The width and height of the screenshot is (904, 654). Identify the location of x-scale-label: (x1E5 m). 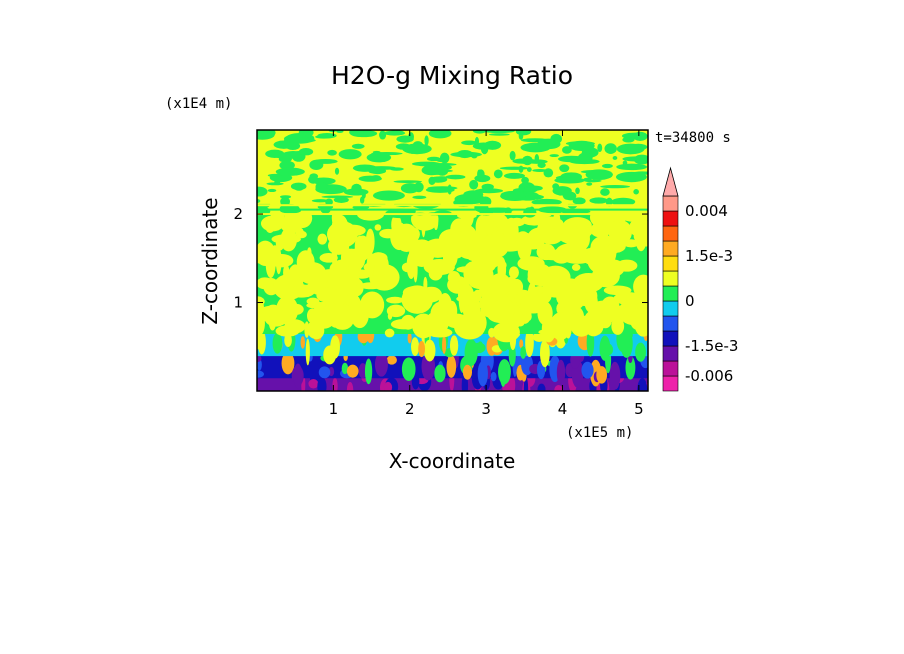
(599, 433).